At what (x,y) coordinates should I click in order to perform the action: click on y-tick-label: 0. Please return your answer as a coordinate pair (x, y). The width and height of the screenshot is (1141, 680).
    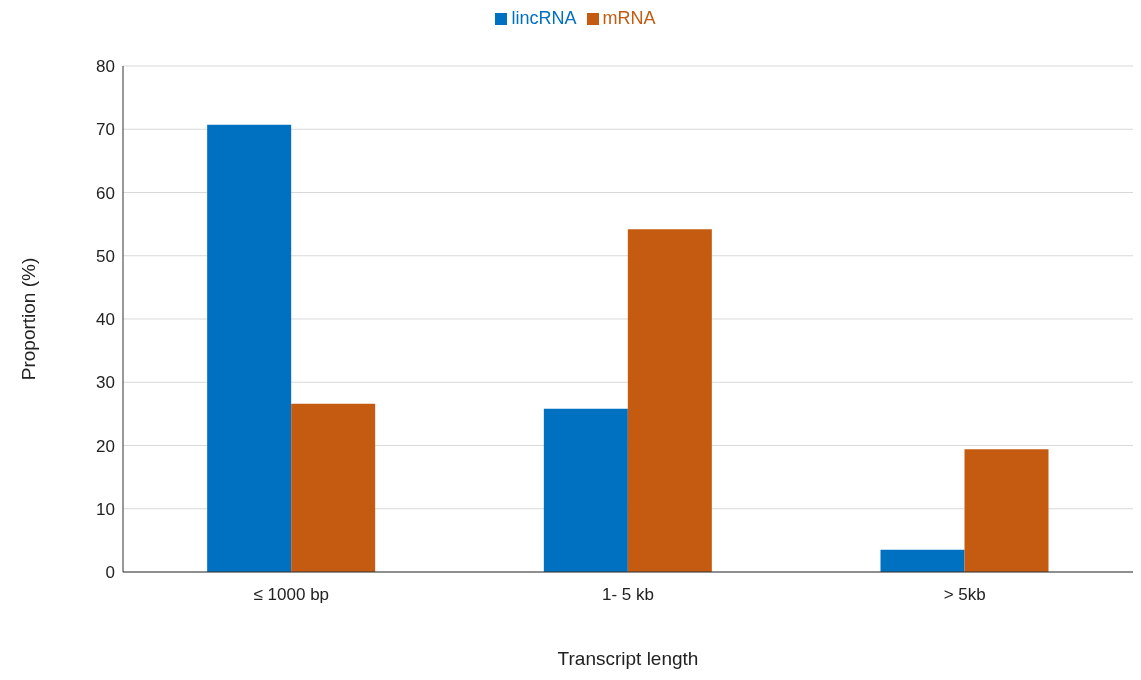
    Looking at the image, I should click on (110, 573).